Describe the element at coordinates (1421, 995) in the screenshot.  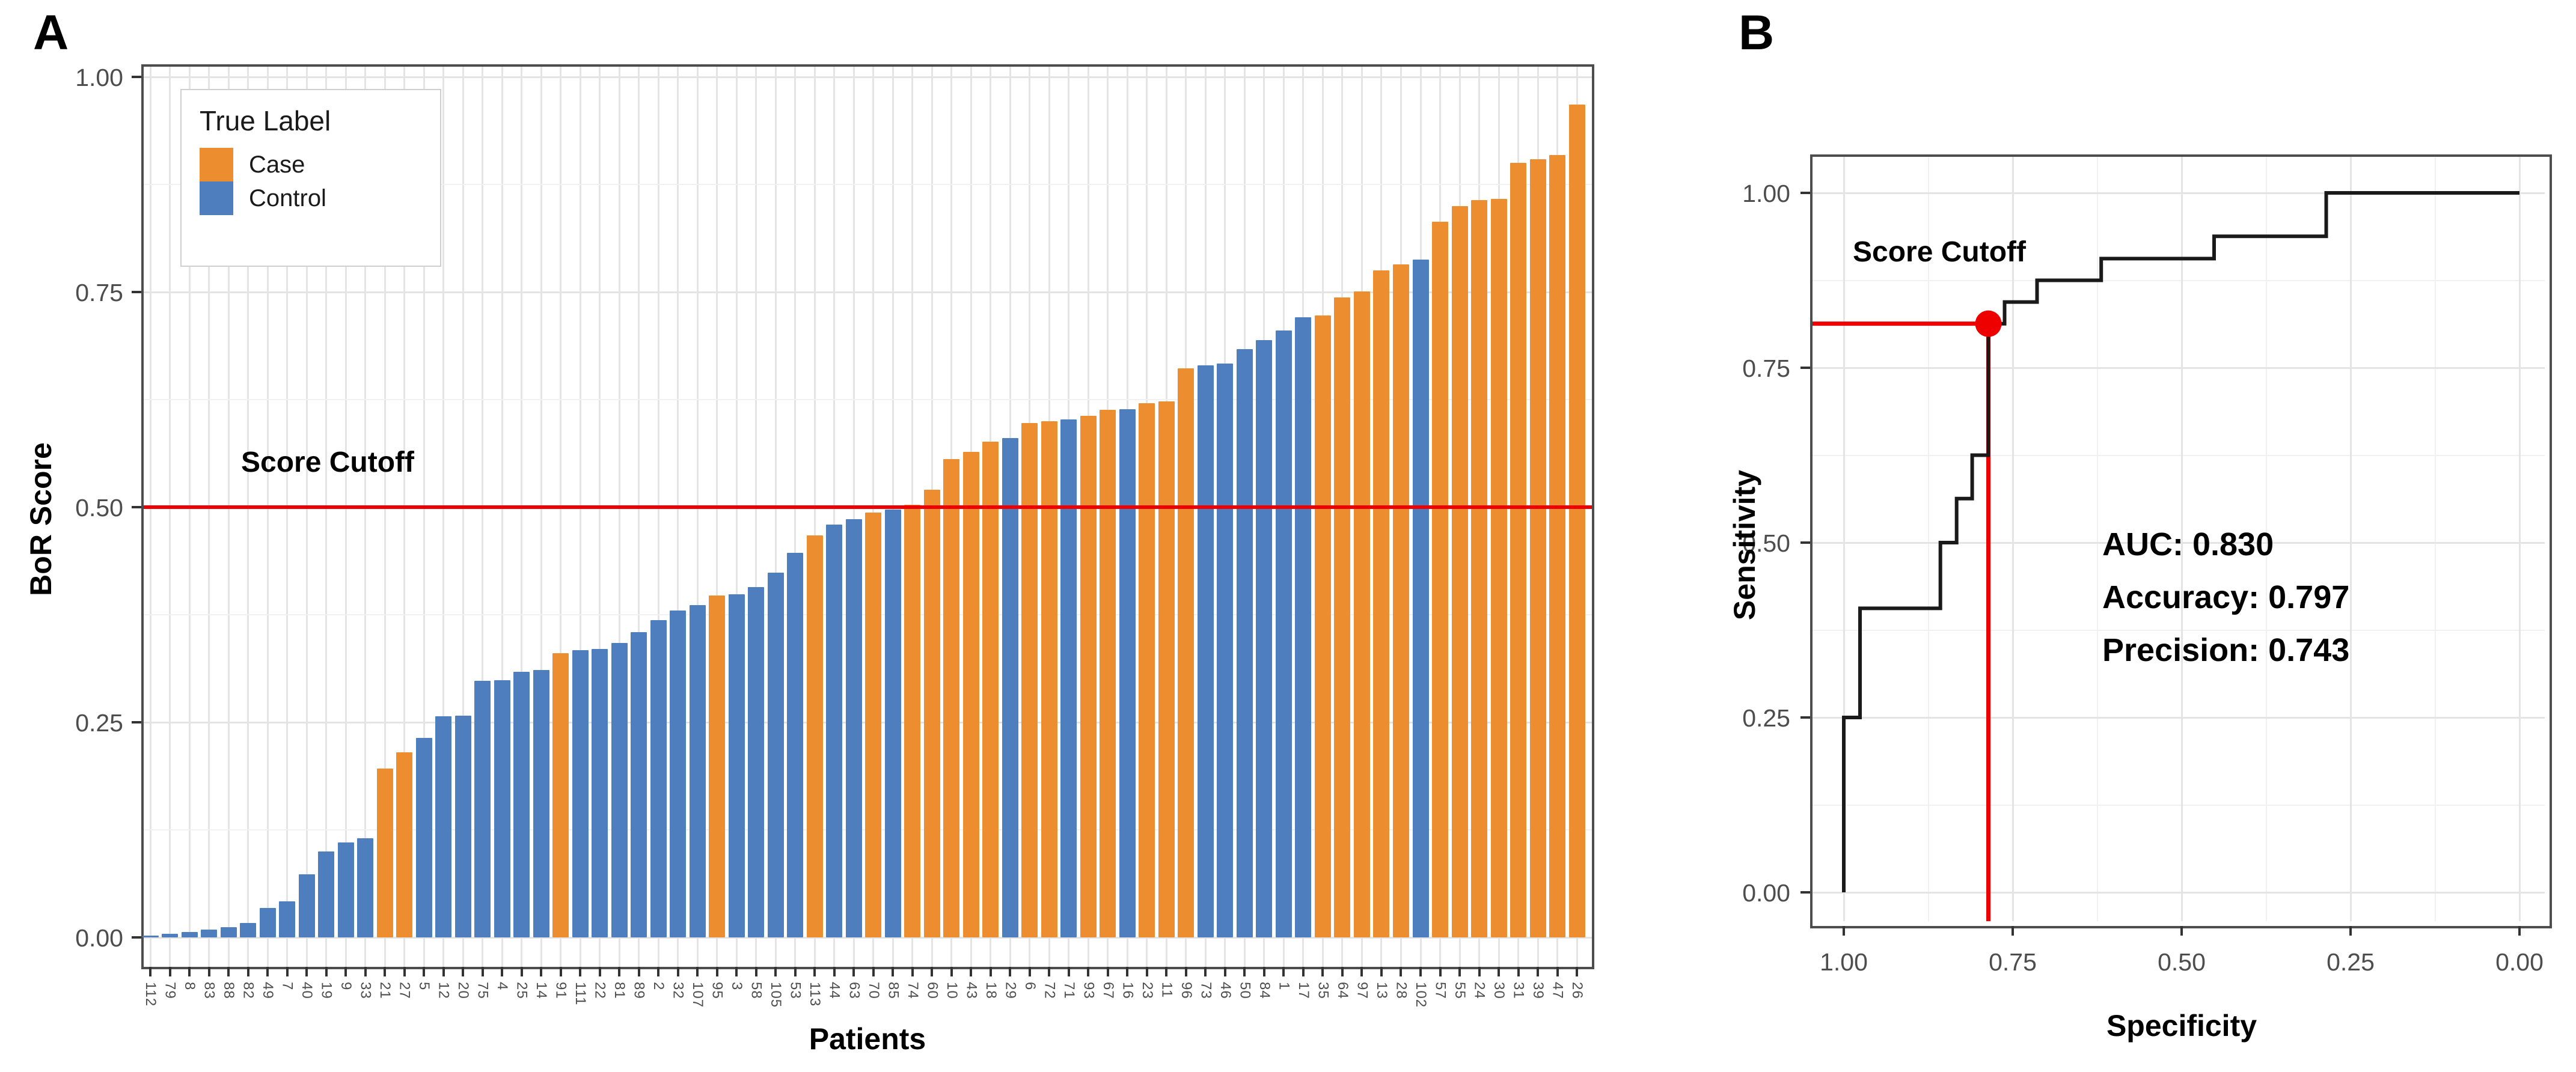
I see `panel-a-x-tick-label: 102` at that location.